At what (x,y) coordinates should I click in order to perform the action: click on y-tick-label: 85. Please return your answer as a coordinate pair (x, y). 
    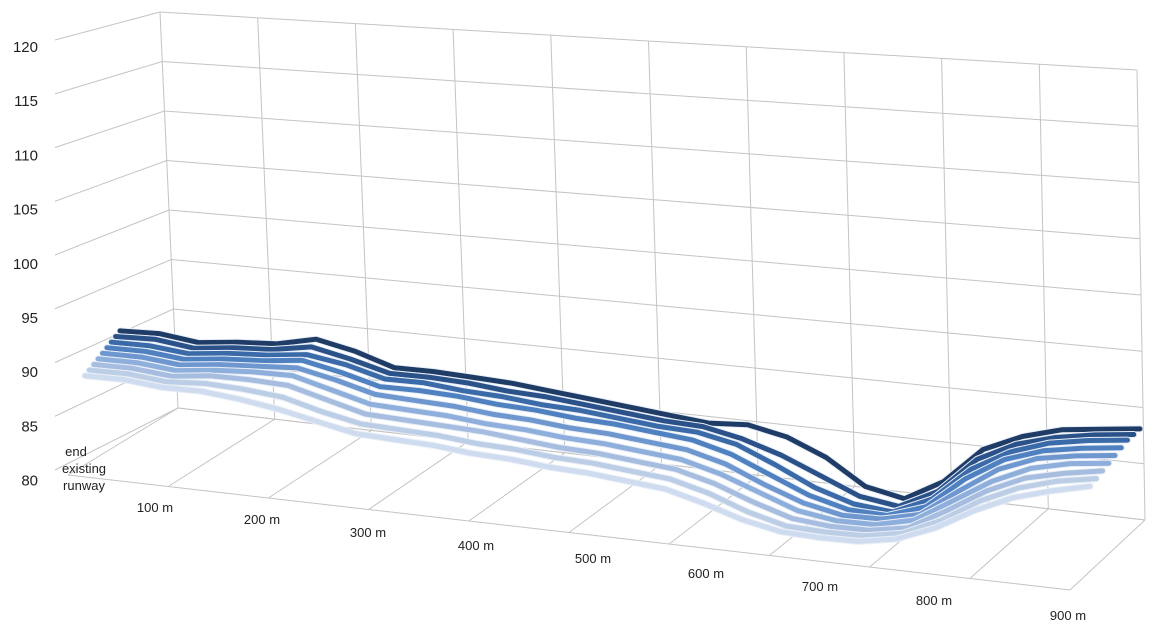
    Looking at the image, I should click on (29, 426).